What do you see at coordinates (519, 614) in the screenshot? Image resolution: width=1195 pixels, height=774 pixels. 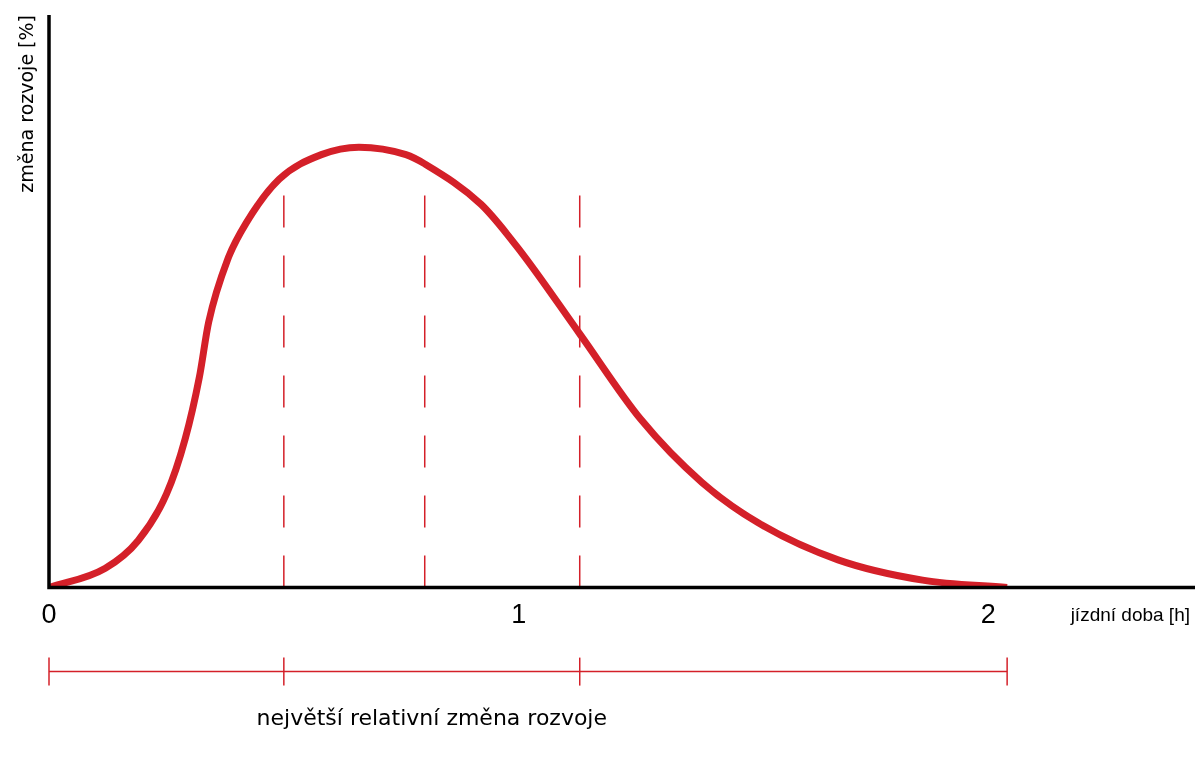 I see `x-tick-label: 1` at bounding box center [519, 614].